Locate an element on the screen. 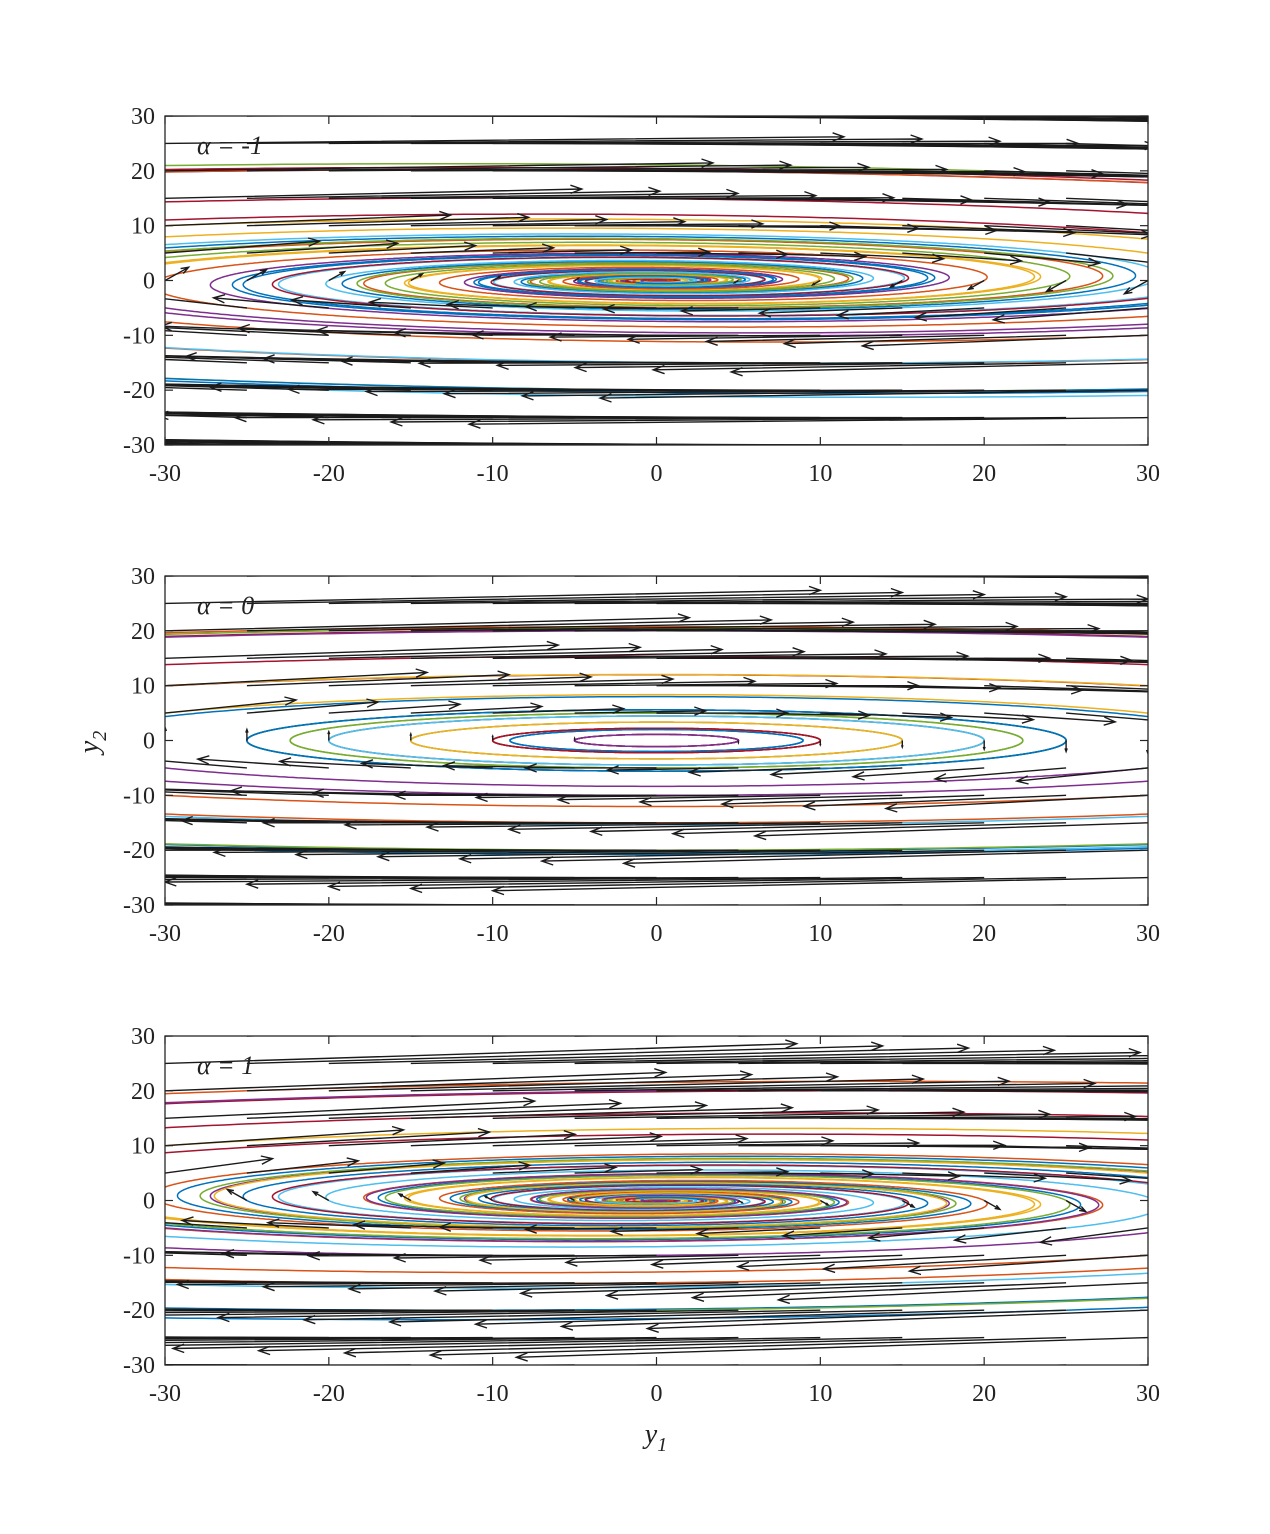 The width and height of the screenshot is (1270, 1534). trajectory-p1-11-fwd is located at coordinates (725, 285).